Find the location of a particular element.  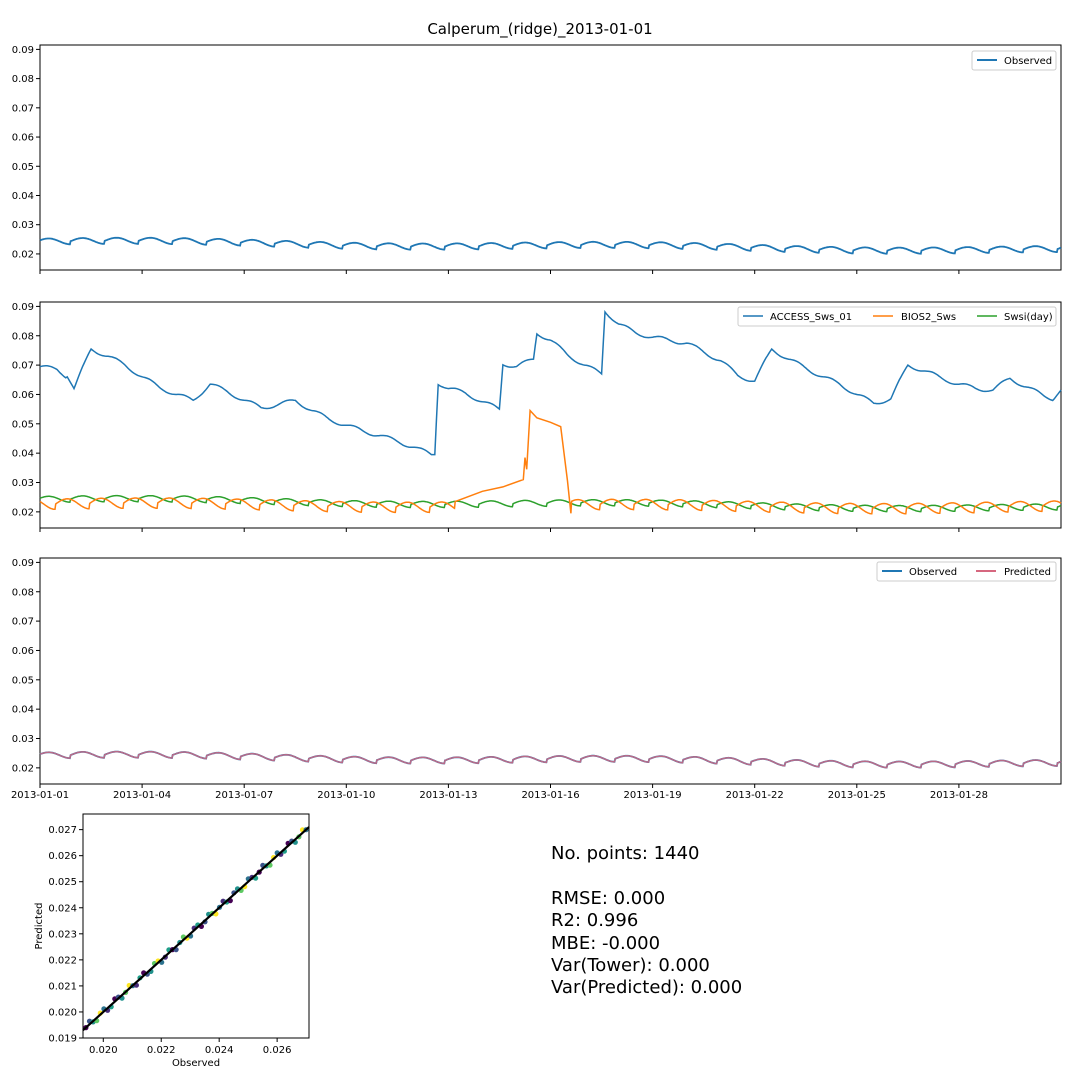

stat-var-tower: Var(Tower): 0.000 is located at coordinates (630, 965).